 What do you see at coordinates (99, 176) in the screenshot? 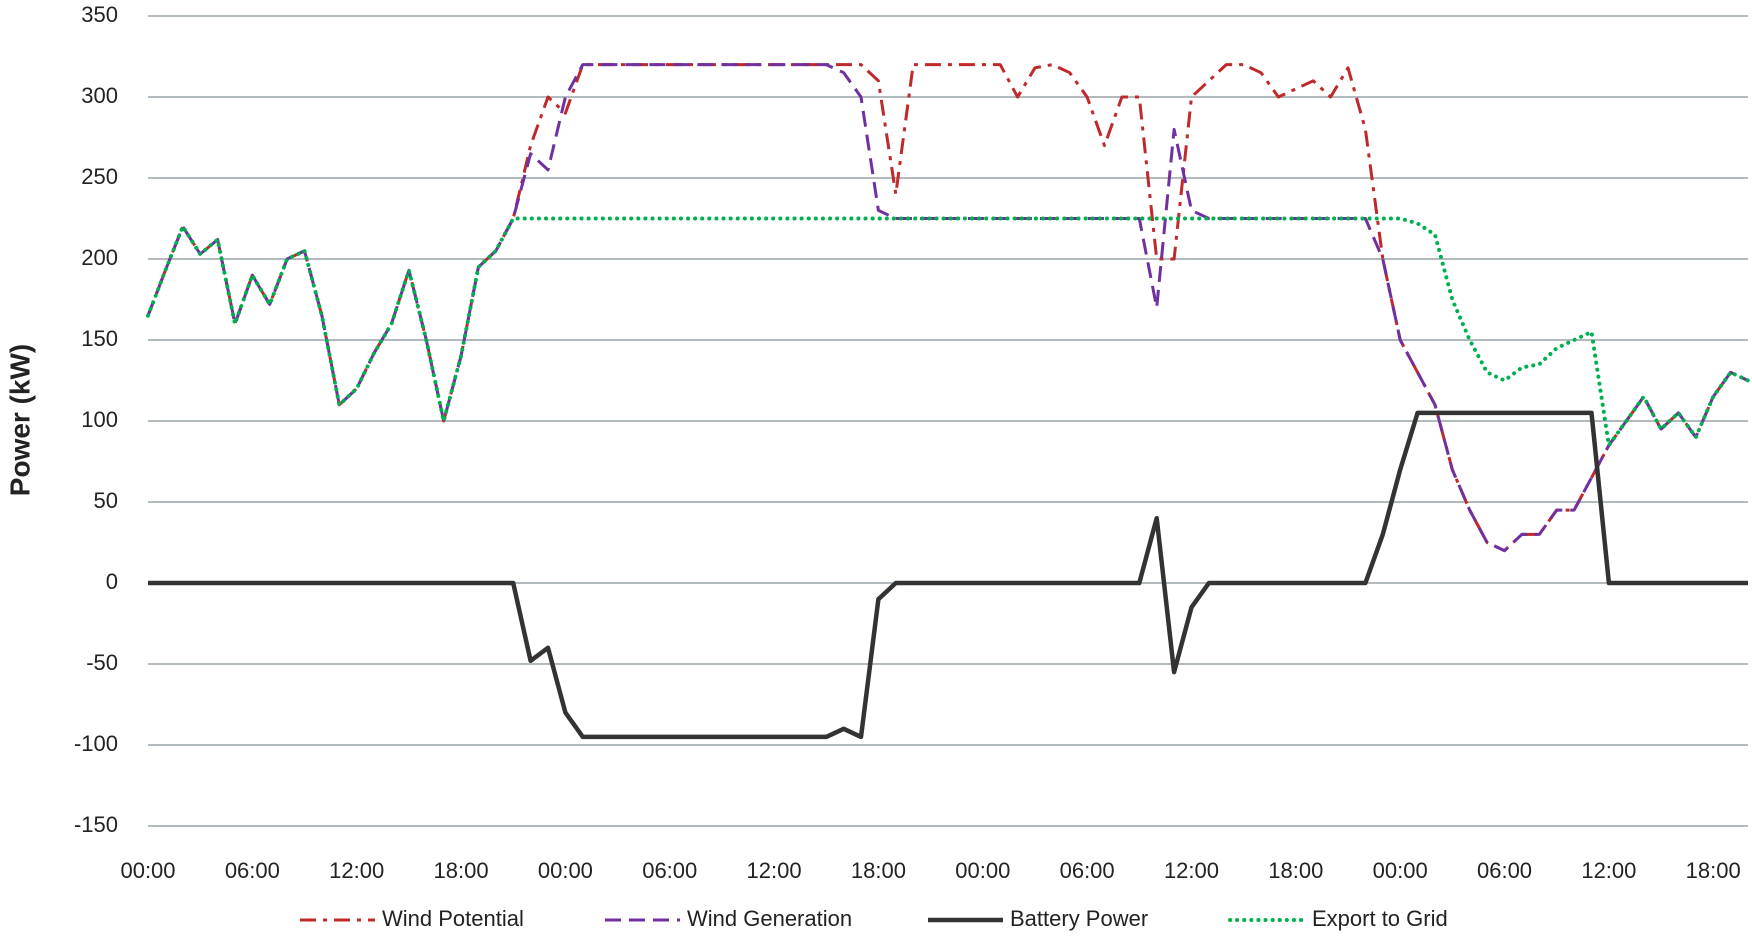
I see `y-tick-label: 250` at bounding box center [99, 176].